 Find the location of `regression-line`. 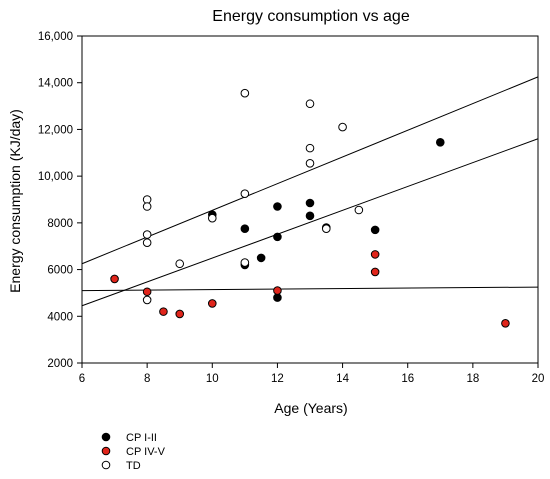

regression-line is located at coordinates (310, 289).